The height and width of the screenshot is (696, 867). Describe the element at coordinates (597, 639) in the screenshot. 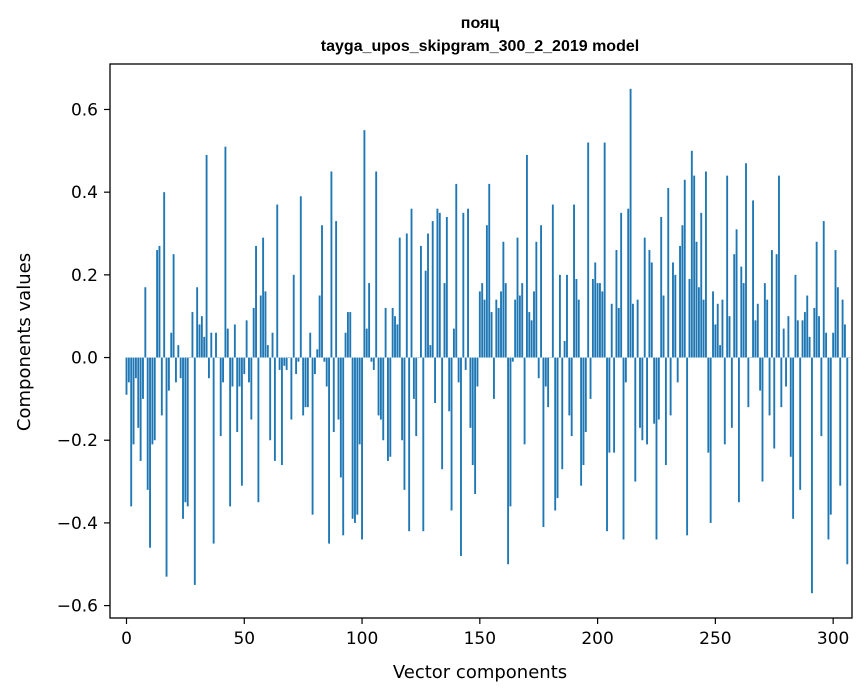

I see `x-tick-label: 200` at that location.